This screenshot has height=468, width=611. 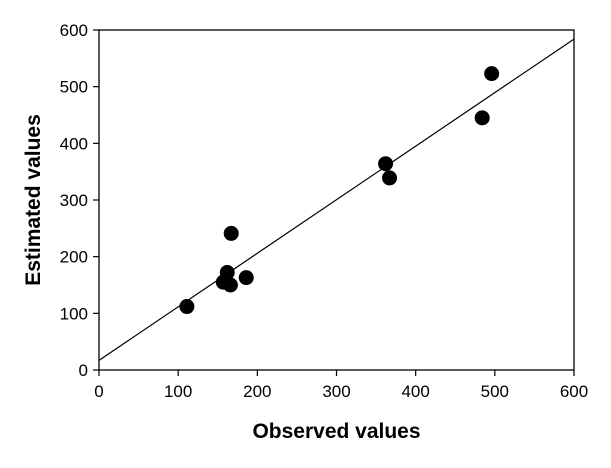 What do you see at coordinates (178, 391) in the screenshot?
I see `x-tick-label: 100` at bounding box center [178, 391].